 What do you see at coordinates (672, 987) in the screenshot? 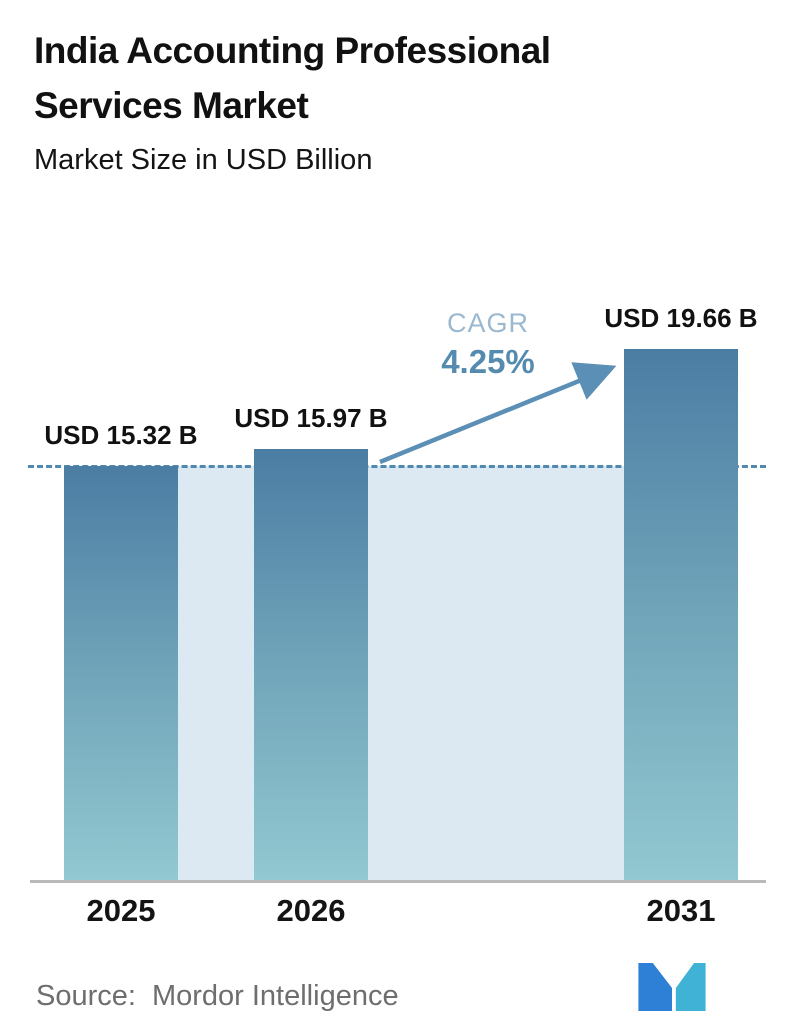
I see `mordor-intelligence-logo` at bounding box center [672, 987].